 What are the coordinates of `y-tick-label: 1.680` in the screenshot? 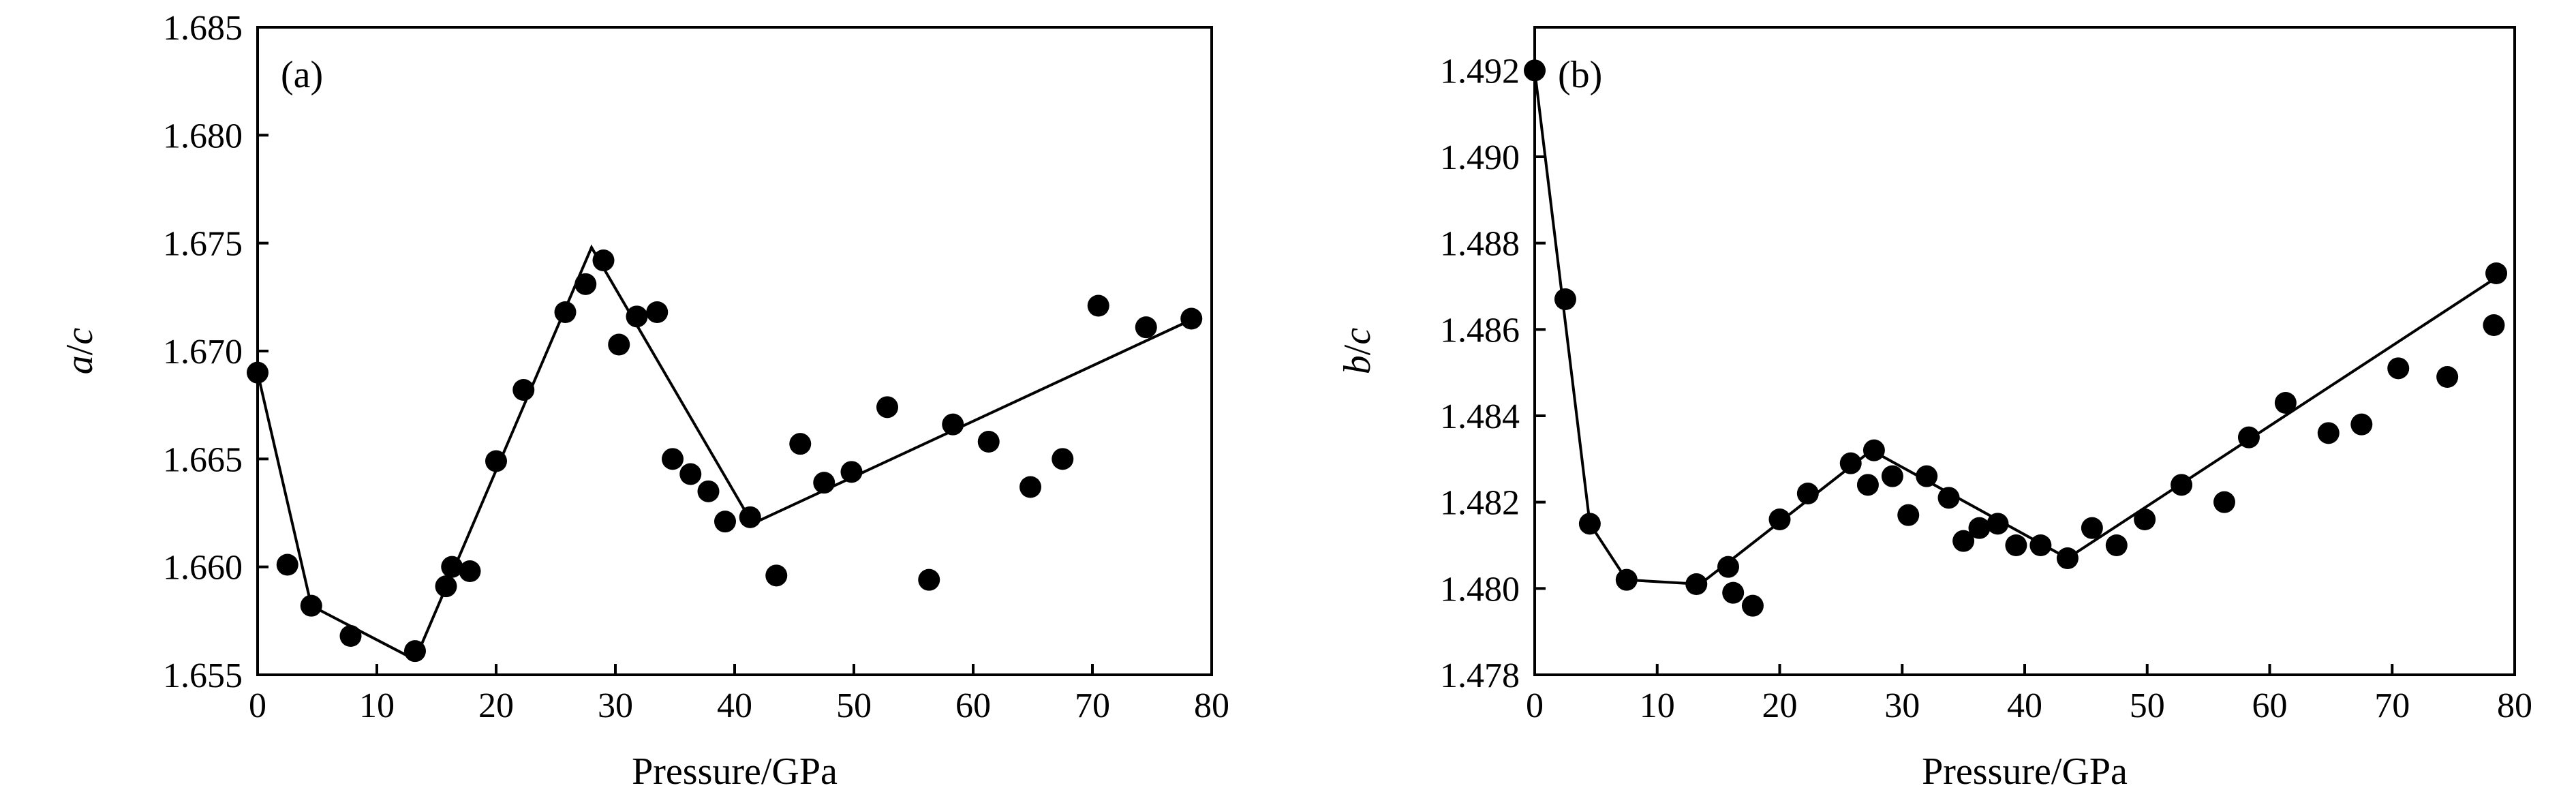 It's located at (203, 136).